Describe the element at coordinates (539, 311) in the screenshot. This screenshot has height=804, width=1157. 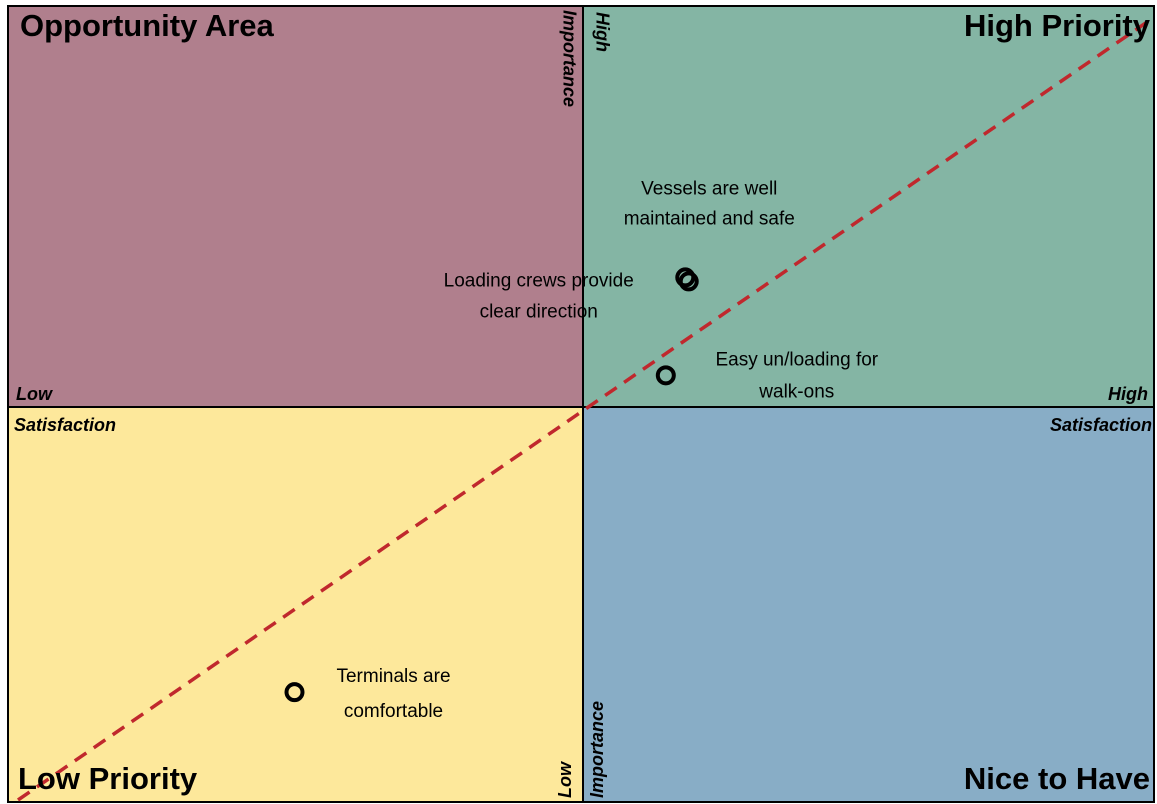
I see `point-label: clear direction` at that location.